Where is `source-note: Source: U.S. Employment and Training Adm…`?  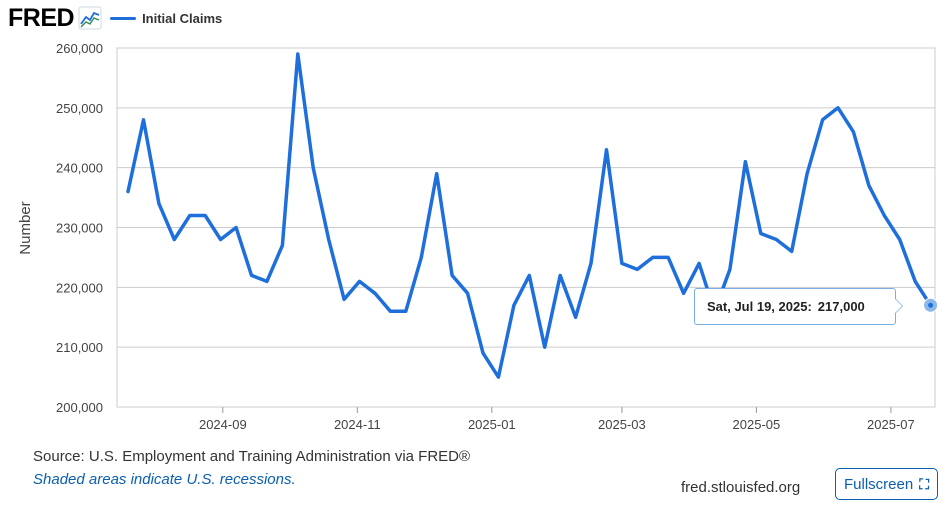
source-note: Source: U.S. Employment and Training Adm… is located at coordinates (252, 456).